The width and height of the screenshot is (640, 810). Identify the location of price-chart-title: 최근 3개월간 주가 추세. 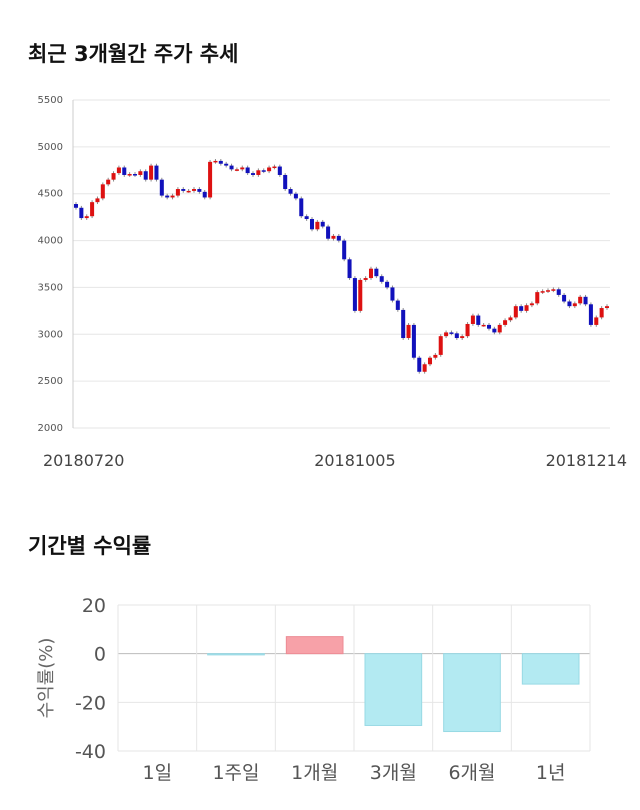
(133, 54).